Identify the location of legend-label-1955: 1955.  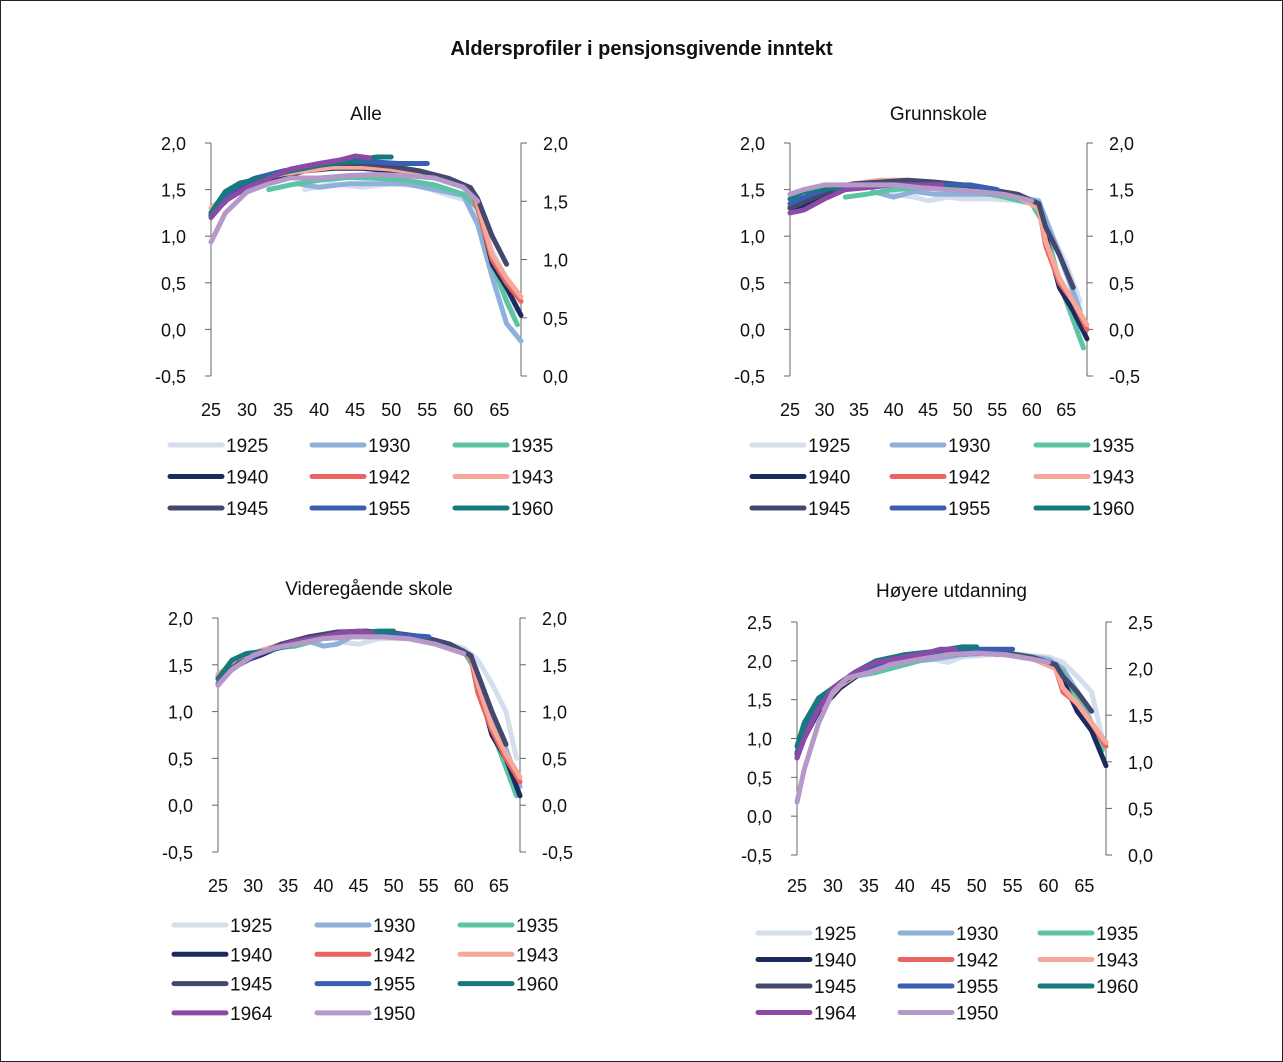
(969, 509).